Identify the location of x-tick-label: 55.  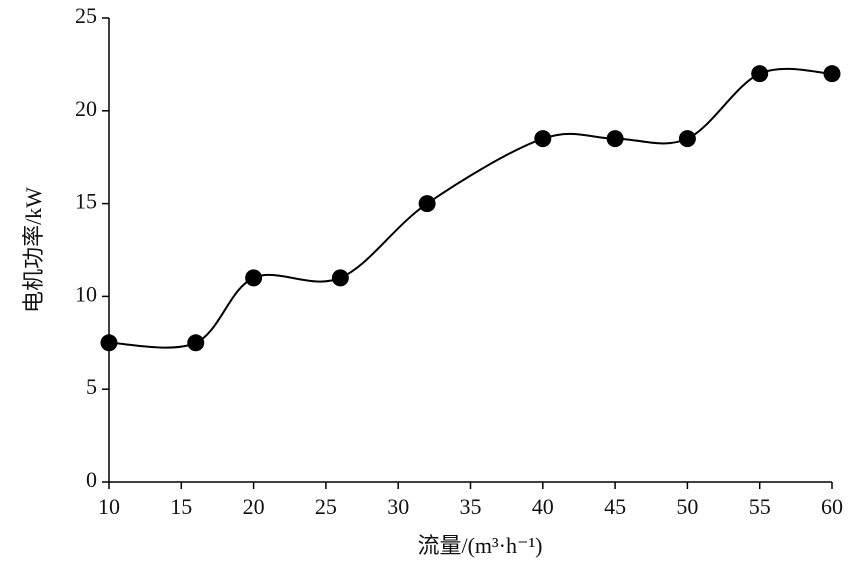
(760, 506).